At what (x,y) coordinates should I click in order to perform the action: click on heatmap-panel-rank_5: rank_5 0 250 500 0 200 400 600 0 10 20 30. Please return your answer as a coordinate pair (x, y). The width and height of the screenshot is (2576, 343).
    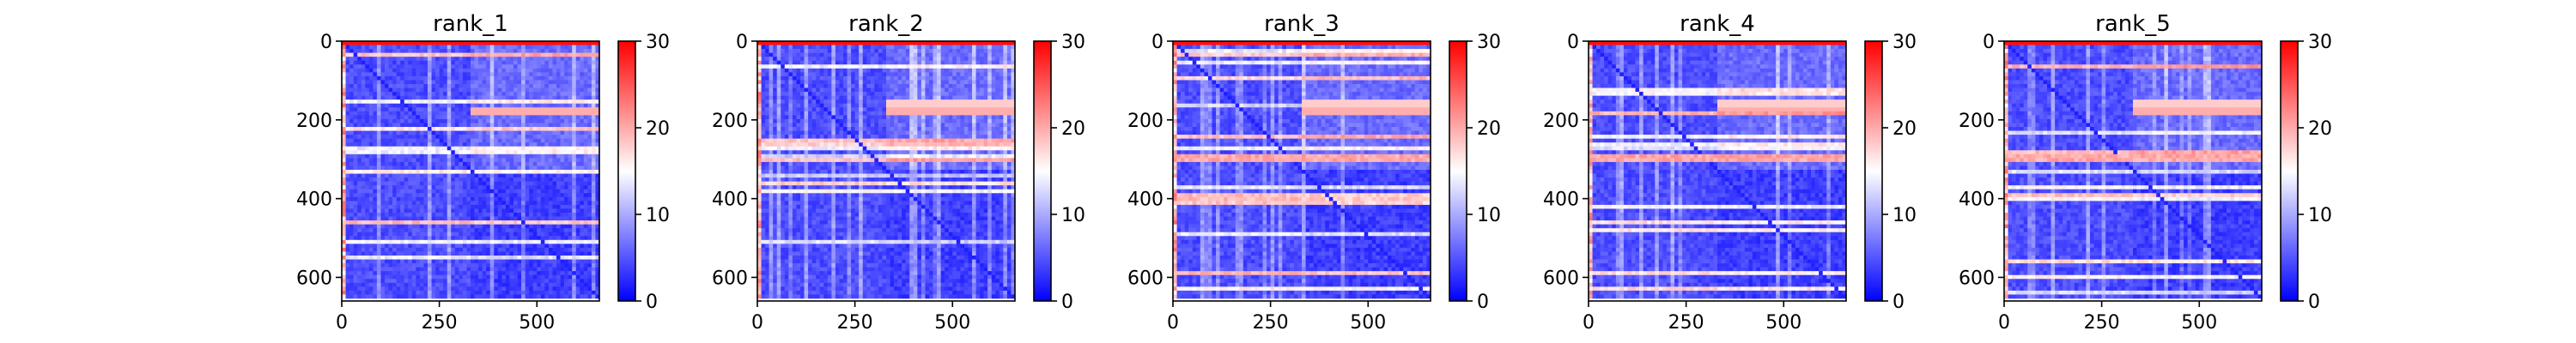
    Looking at the image, I should click on (2145, 173).